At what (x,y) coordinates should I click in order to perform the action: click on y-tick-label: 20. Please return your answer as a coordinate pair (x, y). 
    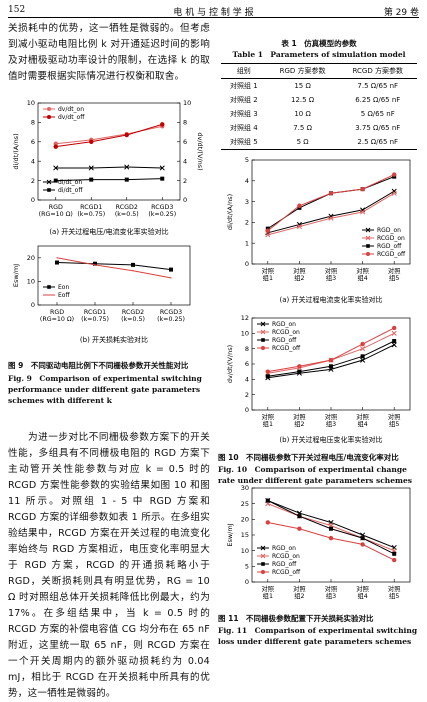
    Looking at the image, I should click on (245, 520).